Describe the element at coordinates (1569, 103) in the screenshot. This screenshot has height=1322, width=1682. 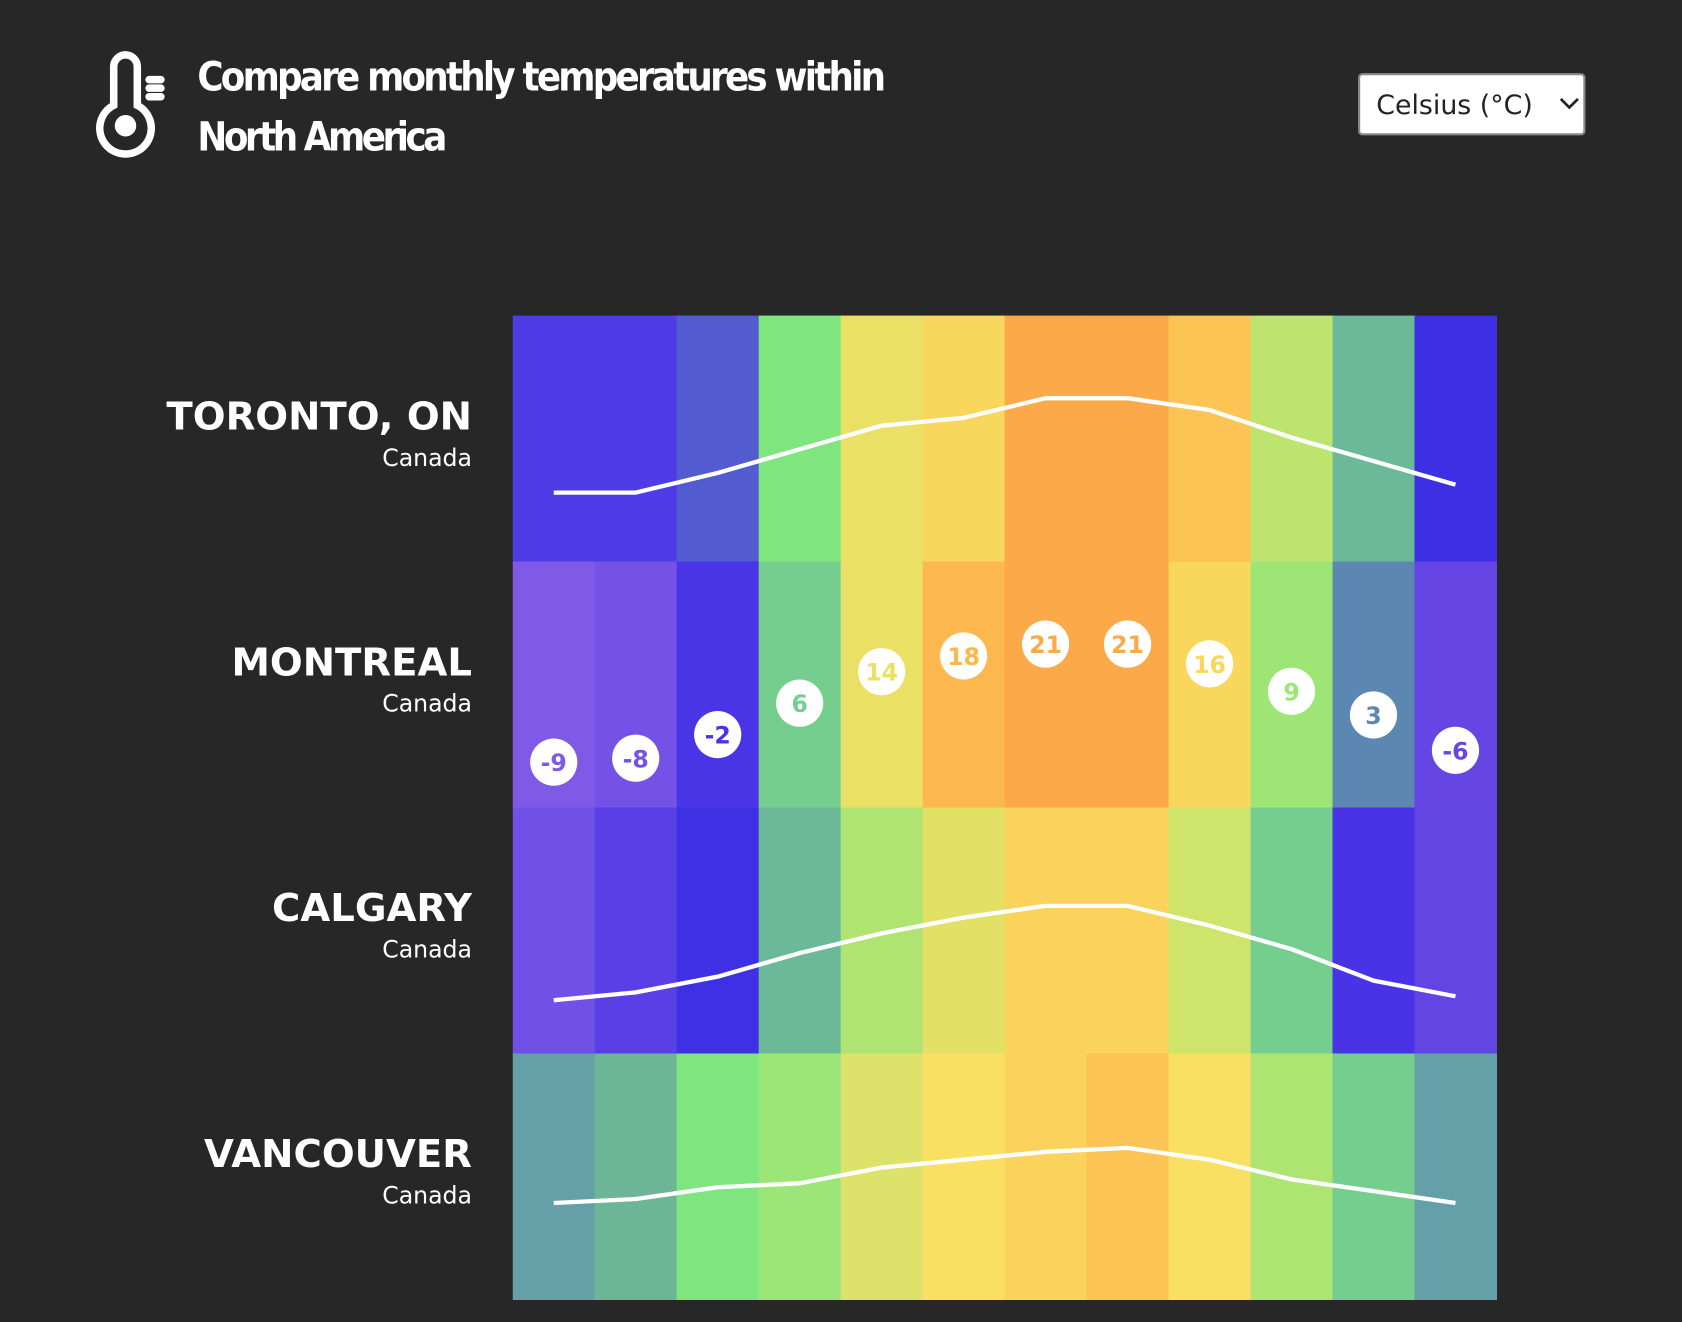
I see `select-chevron` at that location.